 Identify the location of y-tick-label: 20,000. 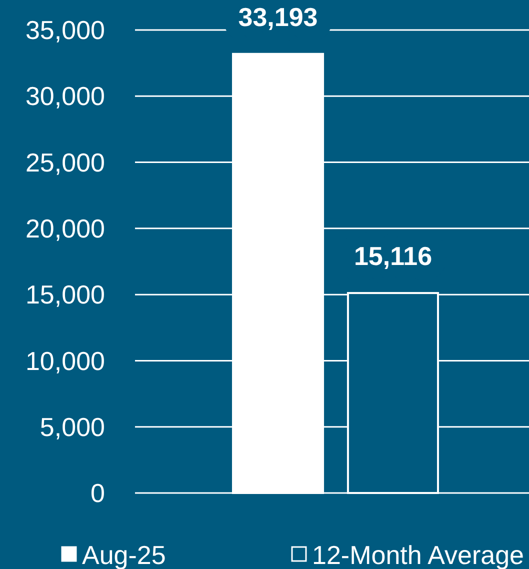
(65, 229).